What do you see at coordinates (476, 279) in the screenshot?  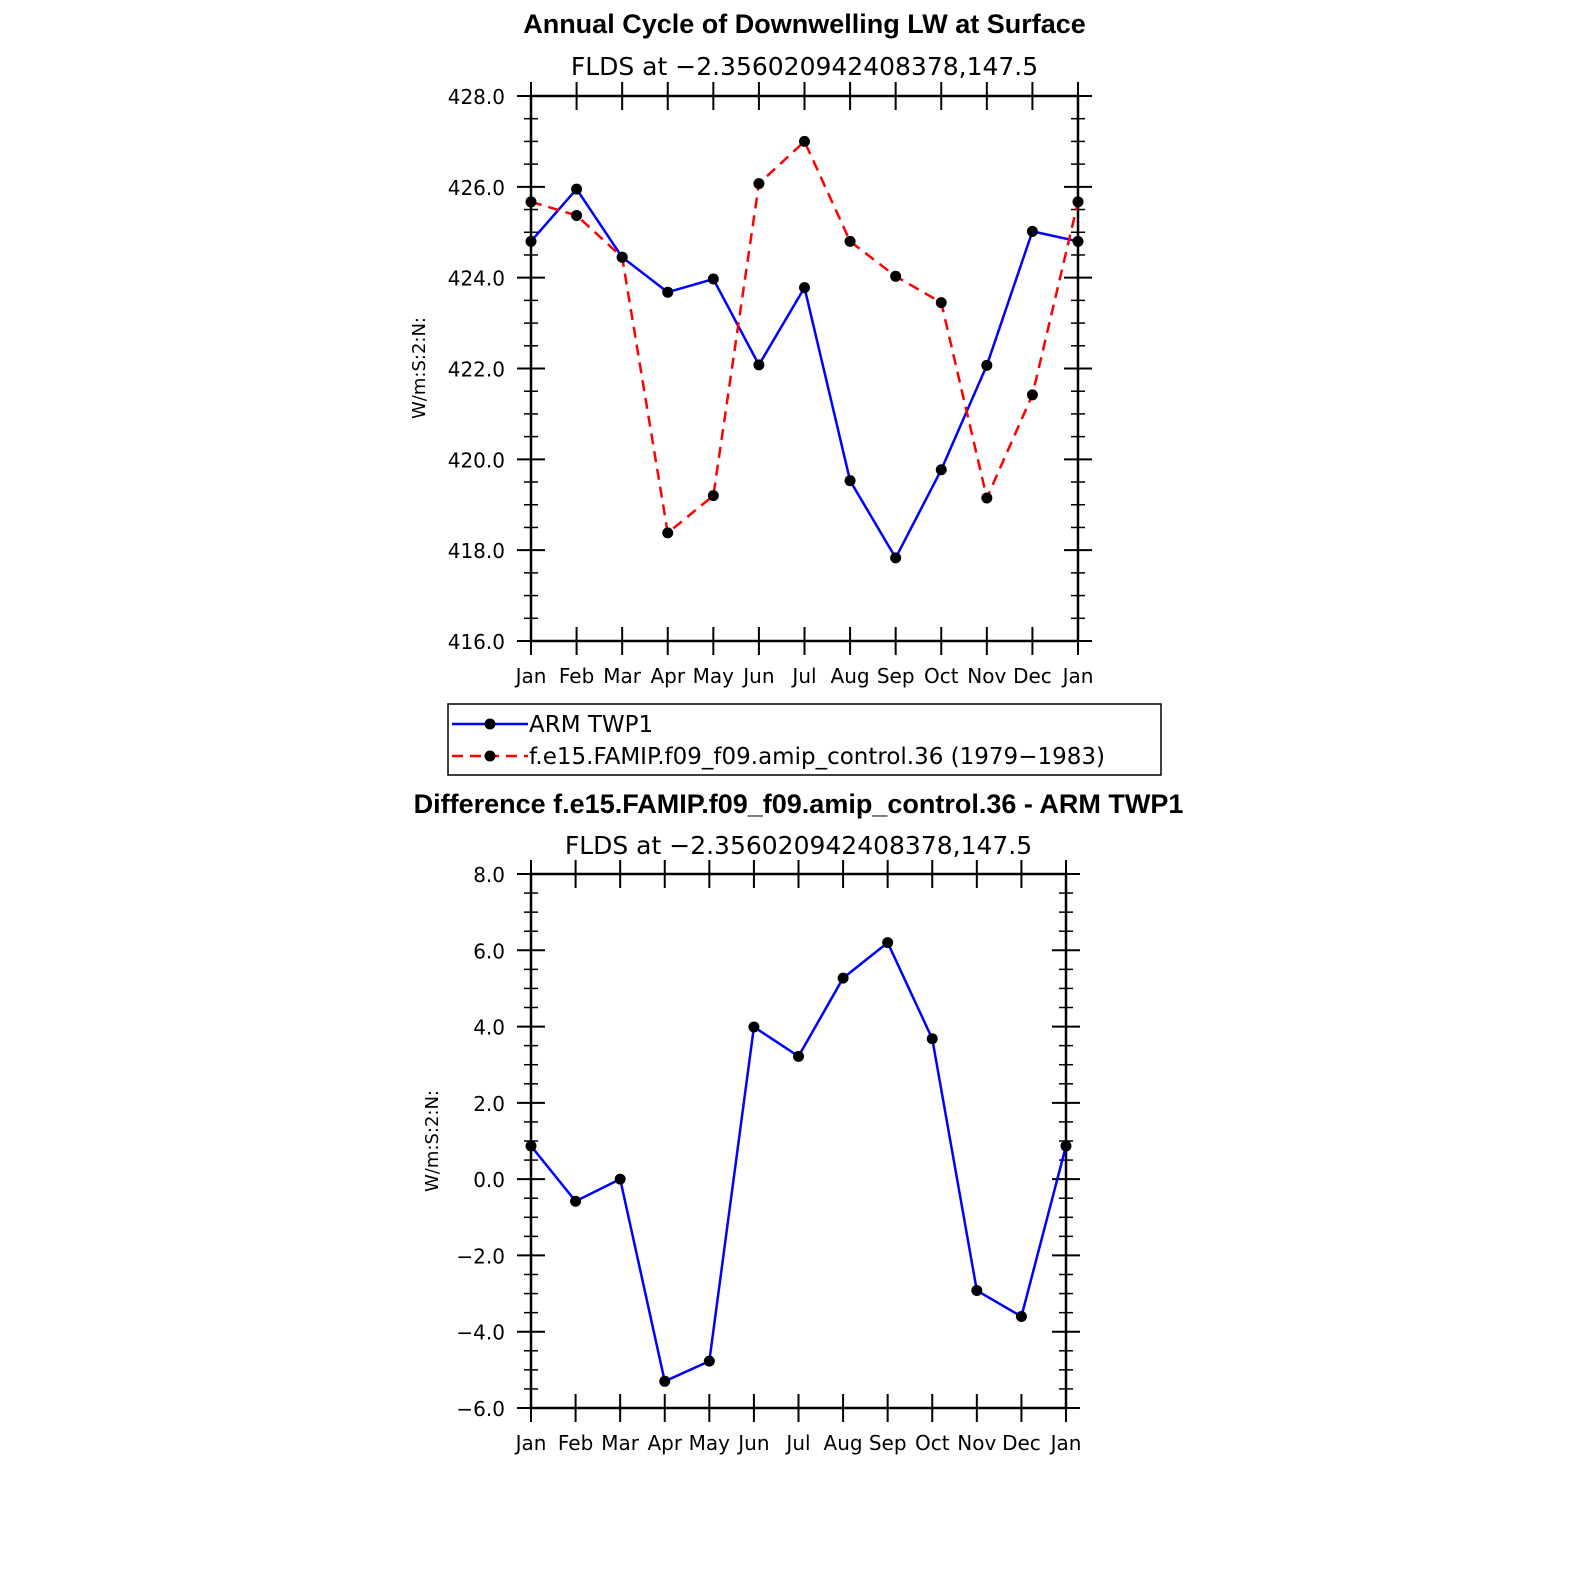 I see `y-tick-label: 424.0` at bounding box center [476, 279].